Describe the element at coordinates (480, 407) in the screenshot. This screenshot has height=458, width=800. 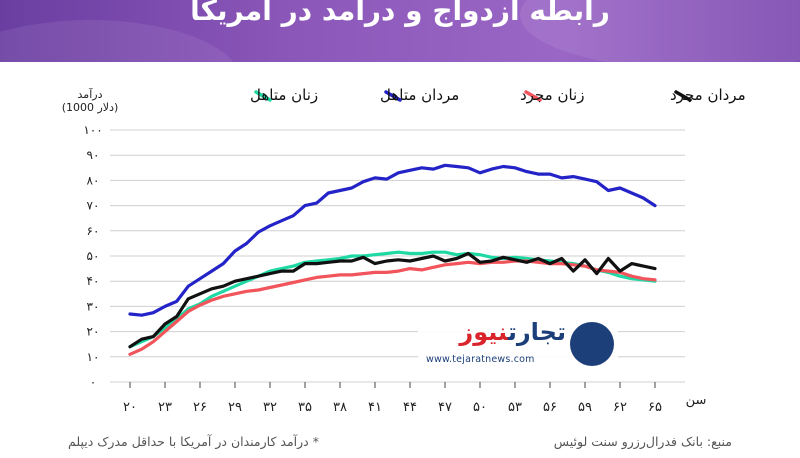
I see `x-tick-label: ۵۰` at that location.